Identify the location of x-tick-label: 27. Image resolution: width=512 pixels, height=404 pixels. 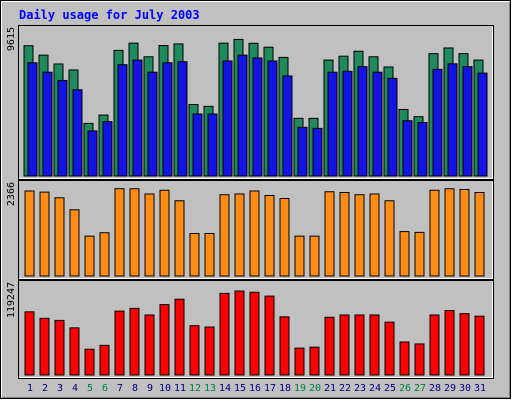
(420, 388).